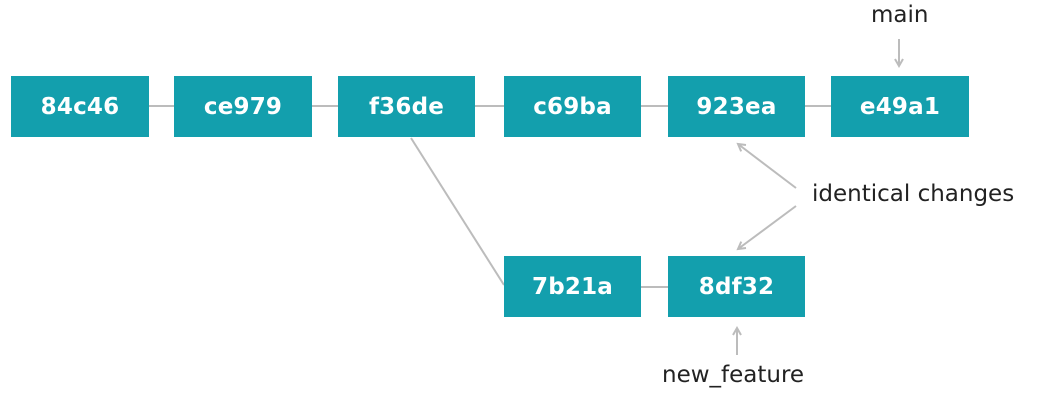 The width and height of the screenshot is (1041, 402). What do you see at coordinates (736, 286) in the screenshot?
I see `commit-8df32: 8df32` at bounding box center [736, 286].